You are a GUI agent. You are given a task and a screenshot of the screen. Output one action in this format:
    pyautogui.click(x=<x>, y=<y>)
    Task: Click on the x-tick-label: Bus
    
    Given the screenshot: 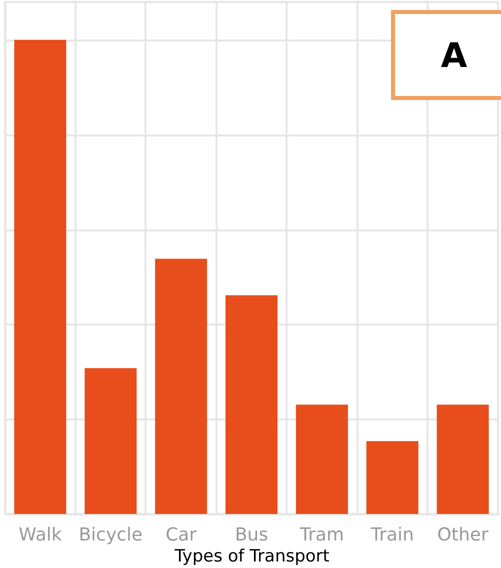 What is the action you would take?
    pyautogui.click(x=251, y=535)
    